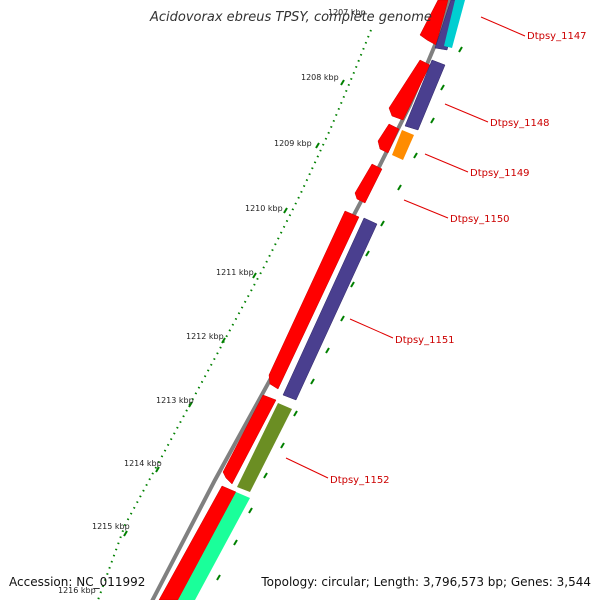 Image resolution: width=600 pixels, height=600 pixels. What do you see at coordinates (434, 23) in the screenshot?
I see `cds-dtpsy-1147-forward` at bounding box center [434, 23].